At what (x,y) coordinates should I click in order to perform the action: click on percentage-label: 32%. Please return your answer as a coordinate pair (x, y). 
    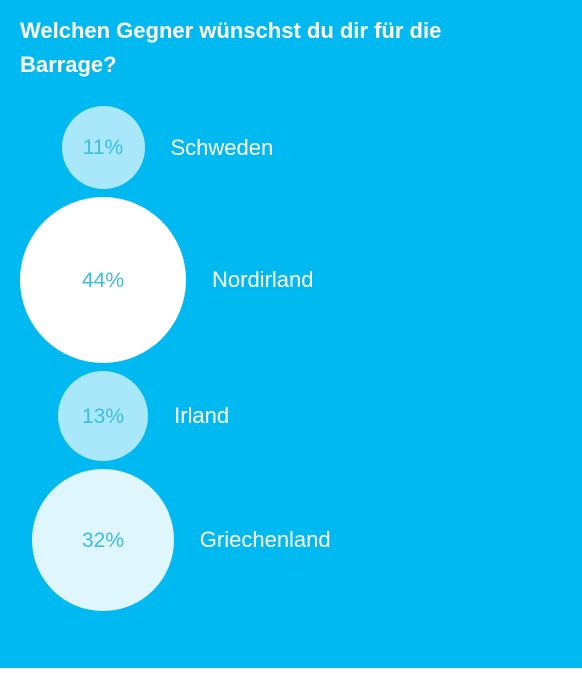
    Looking at the image, I should click on (102, 540).